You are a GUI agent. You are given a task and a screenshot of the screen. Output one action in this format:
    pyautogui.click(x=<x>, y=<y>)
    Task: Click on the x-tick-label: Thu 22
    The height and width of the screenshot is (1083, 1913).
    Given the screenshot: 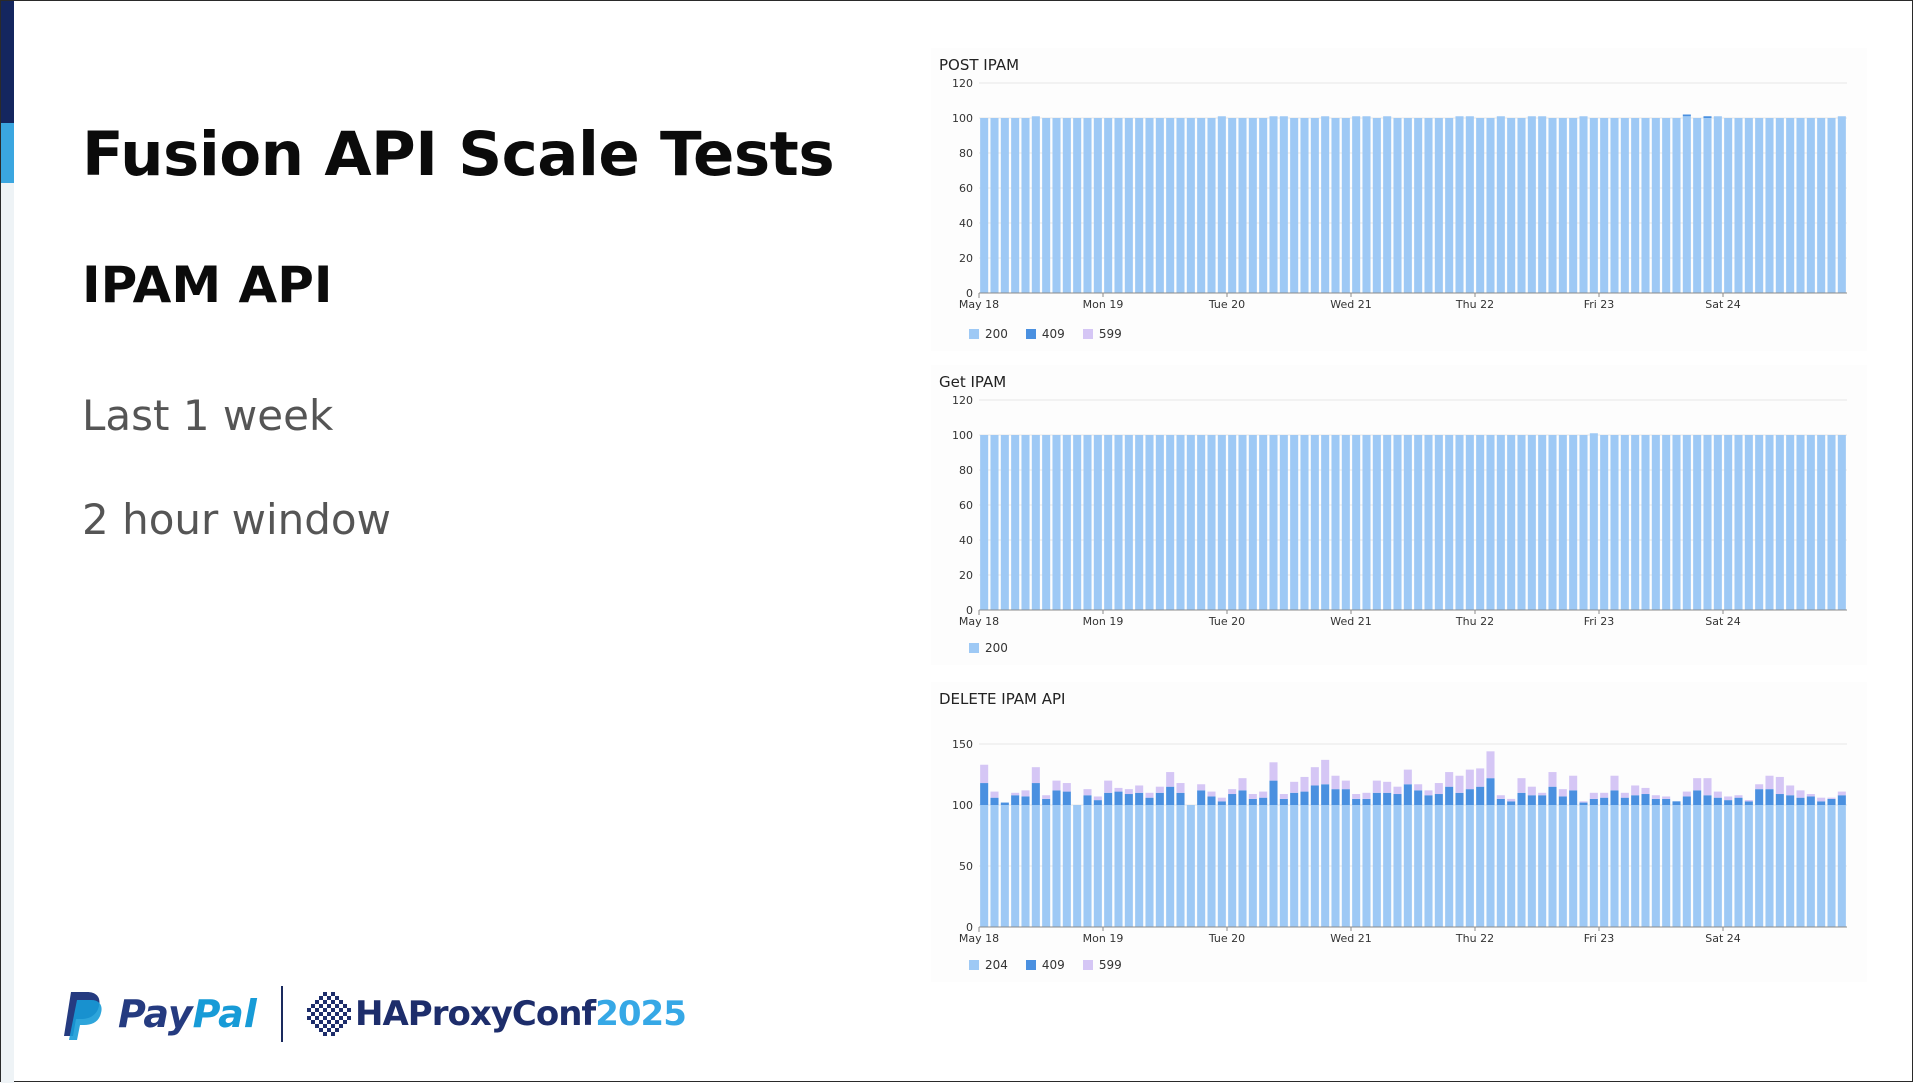 What is the action you would take?
    pyautogui.click(x=1474, y=938)
    